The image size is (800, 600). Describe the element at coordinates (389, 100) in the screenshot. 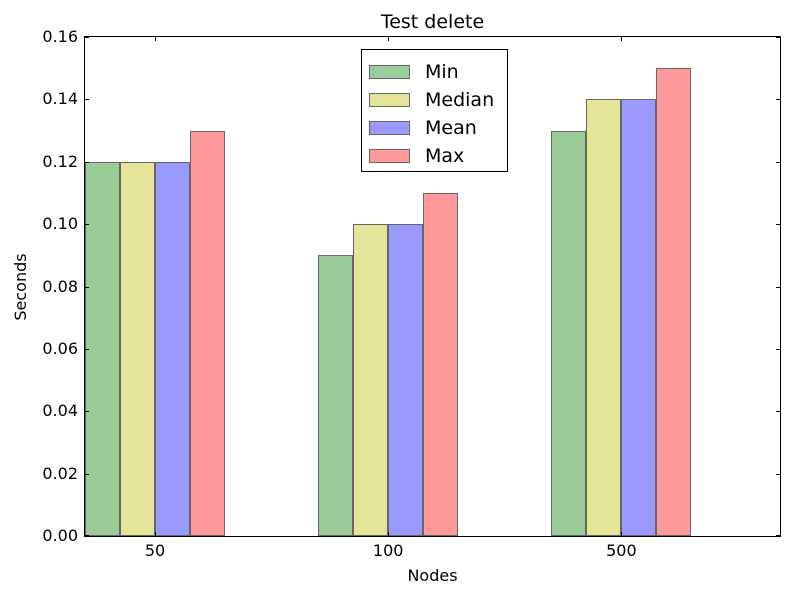

I see `legend-swatch-median` at that location.